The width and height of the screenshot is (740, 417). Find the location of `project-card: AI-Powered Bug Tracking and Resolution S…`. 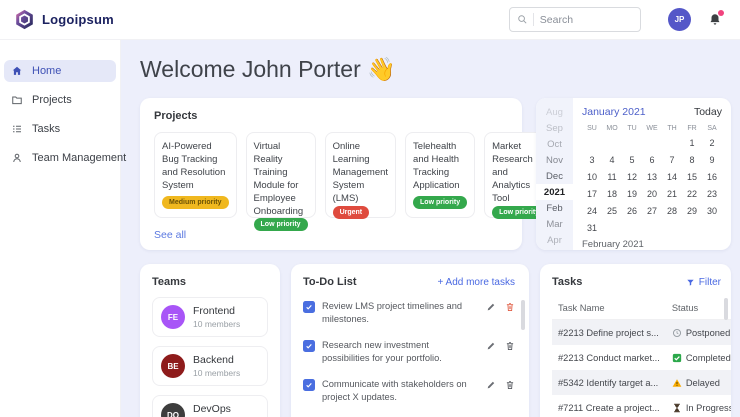

project-card: AI-Powered Bug Tracking and Resolution S… is located at coordinates (195, 175).